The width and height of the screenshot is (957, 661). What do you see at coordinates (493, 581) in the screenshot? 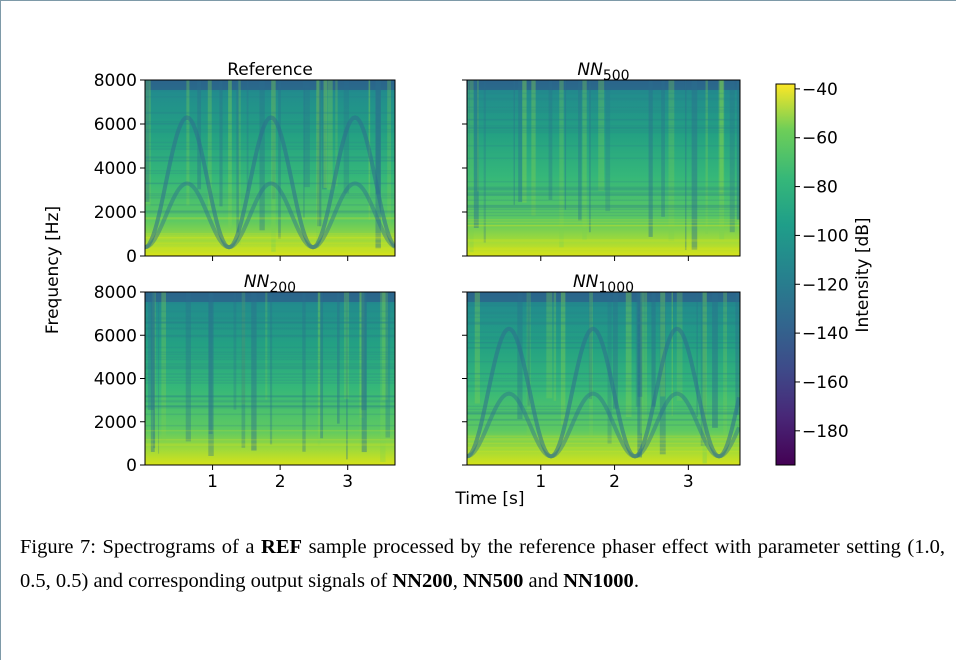
I see `caption-bold: NN500` at bounding box center [493, 581].